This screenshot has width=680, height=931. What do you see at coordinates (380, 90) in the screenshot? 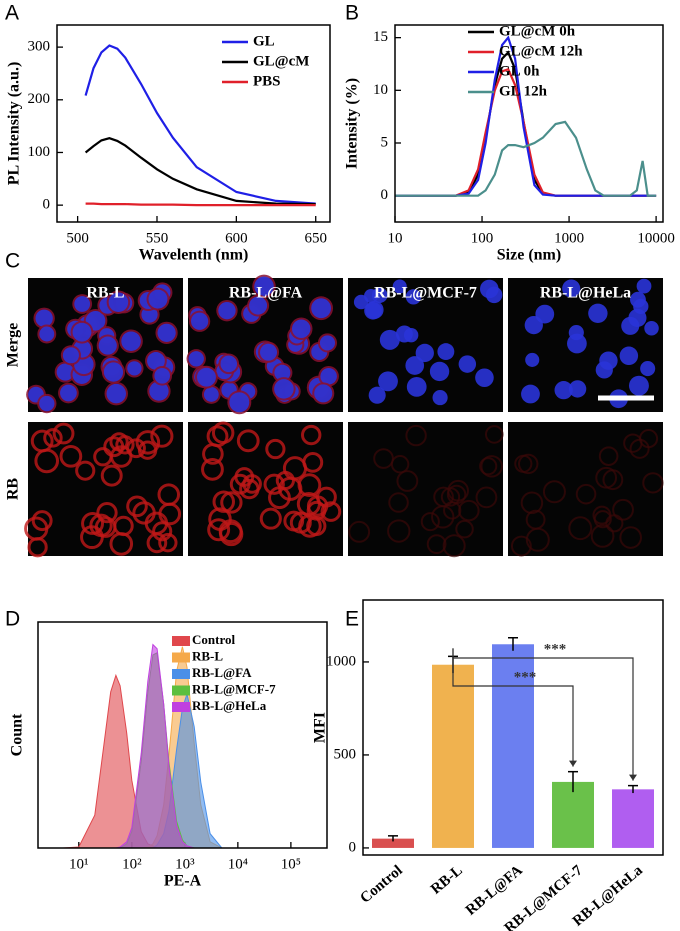
I see `y-tick-label: 10` at bounding box center [380, 90].